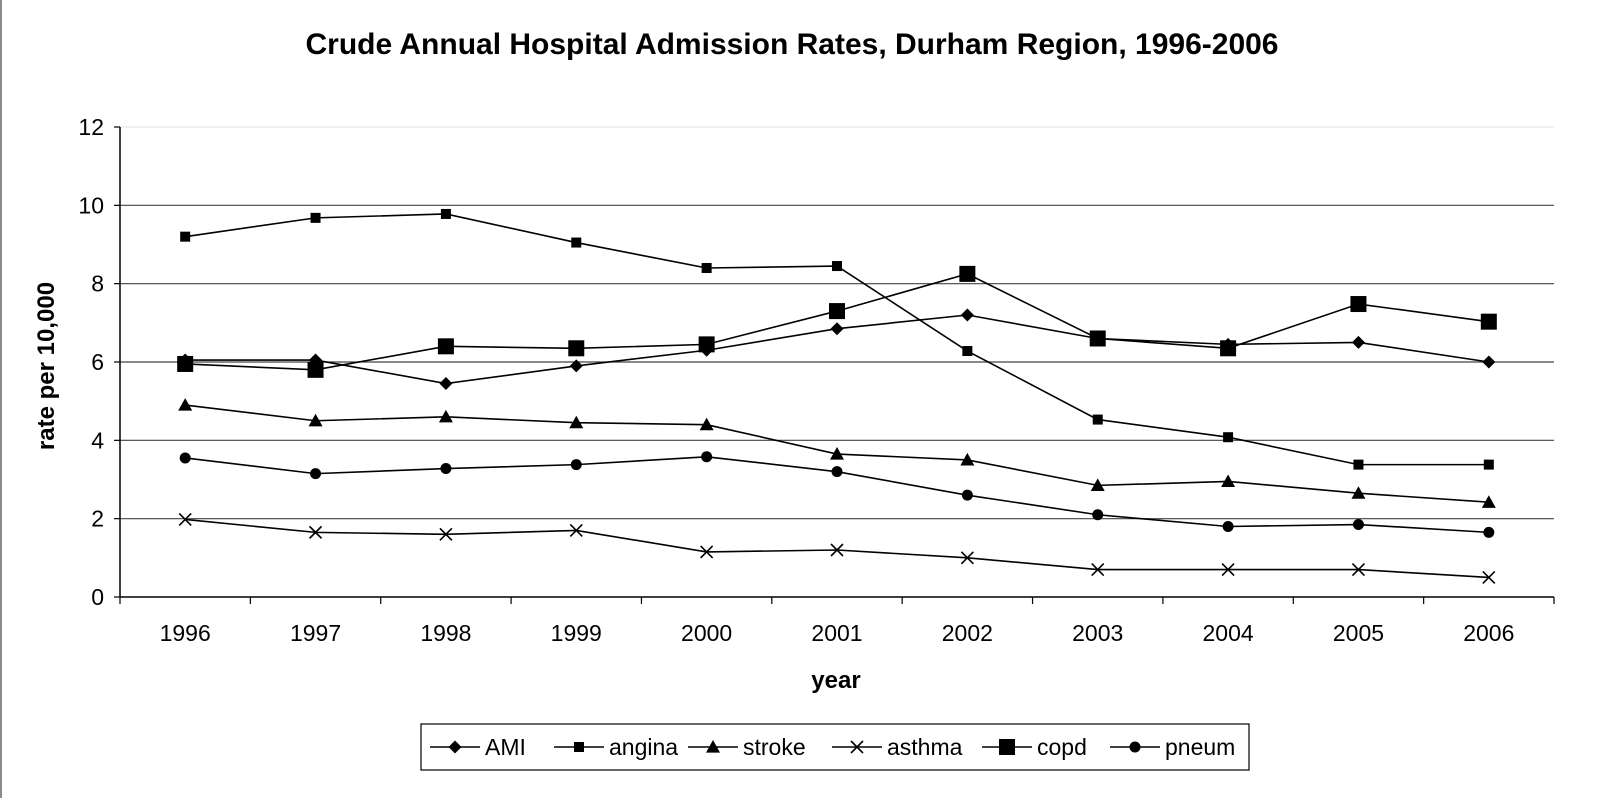  I want to click on x-tick-label: 2003, so click(1097, 633).